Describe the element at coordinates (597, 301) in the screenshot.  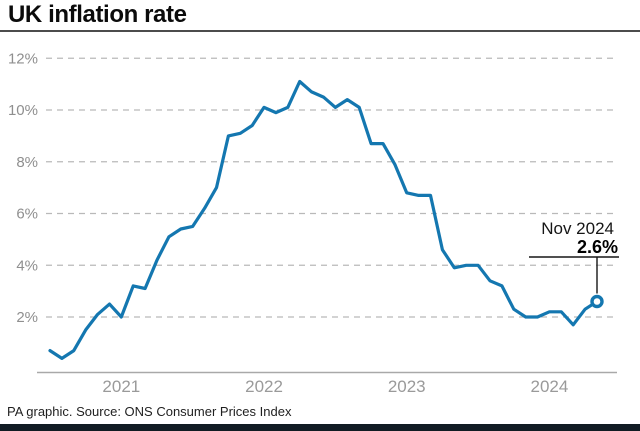
I see `latest-point-marker` at that location.